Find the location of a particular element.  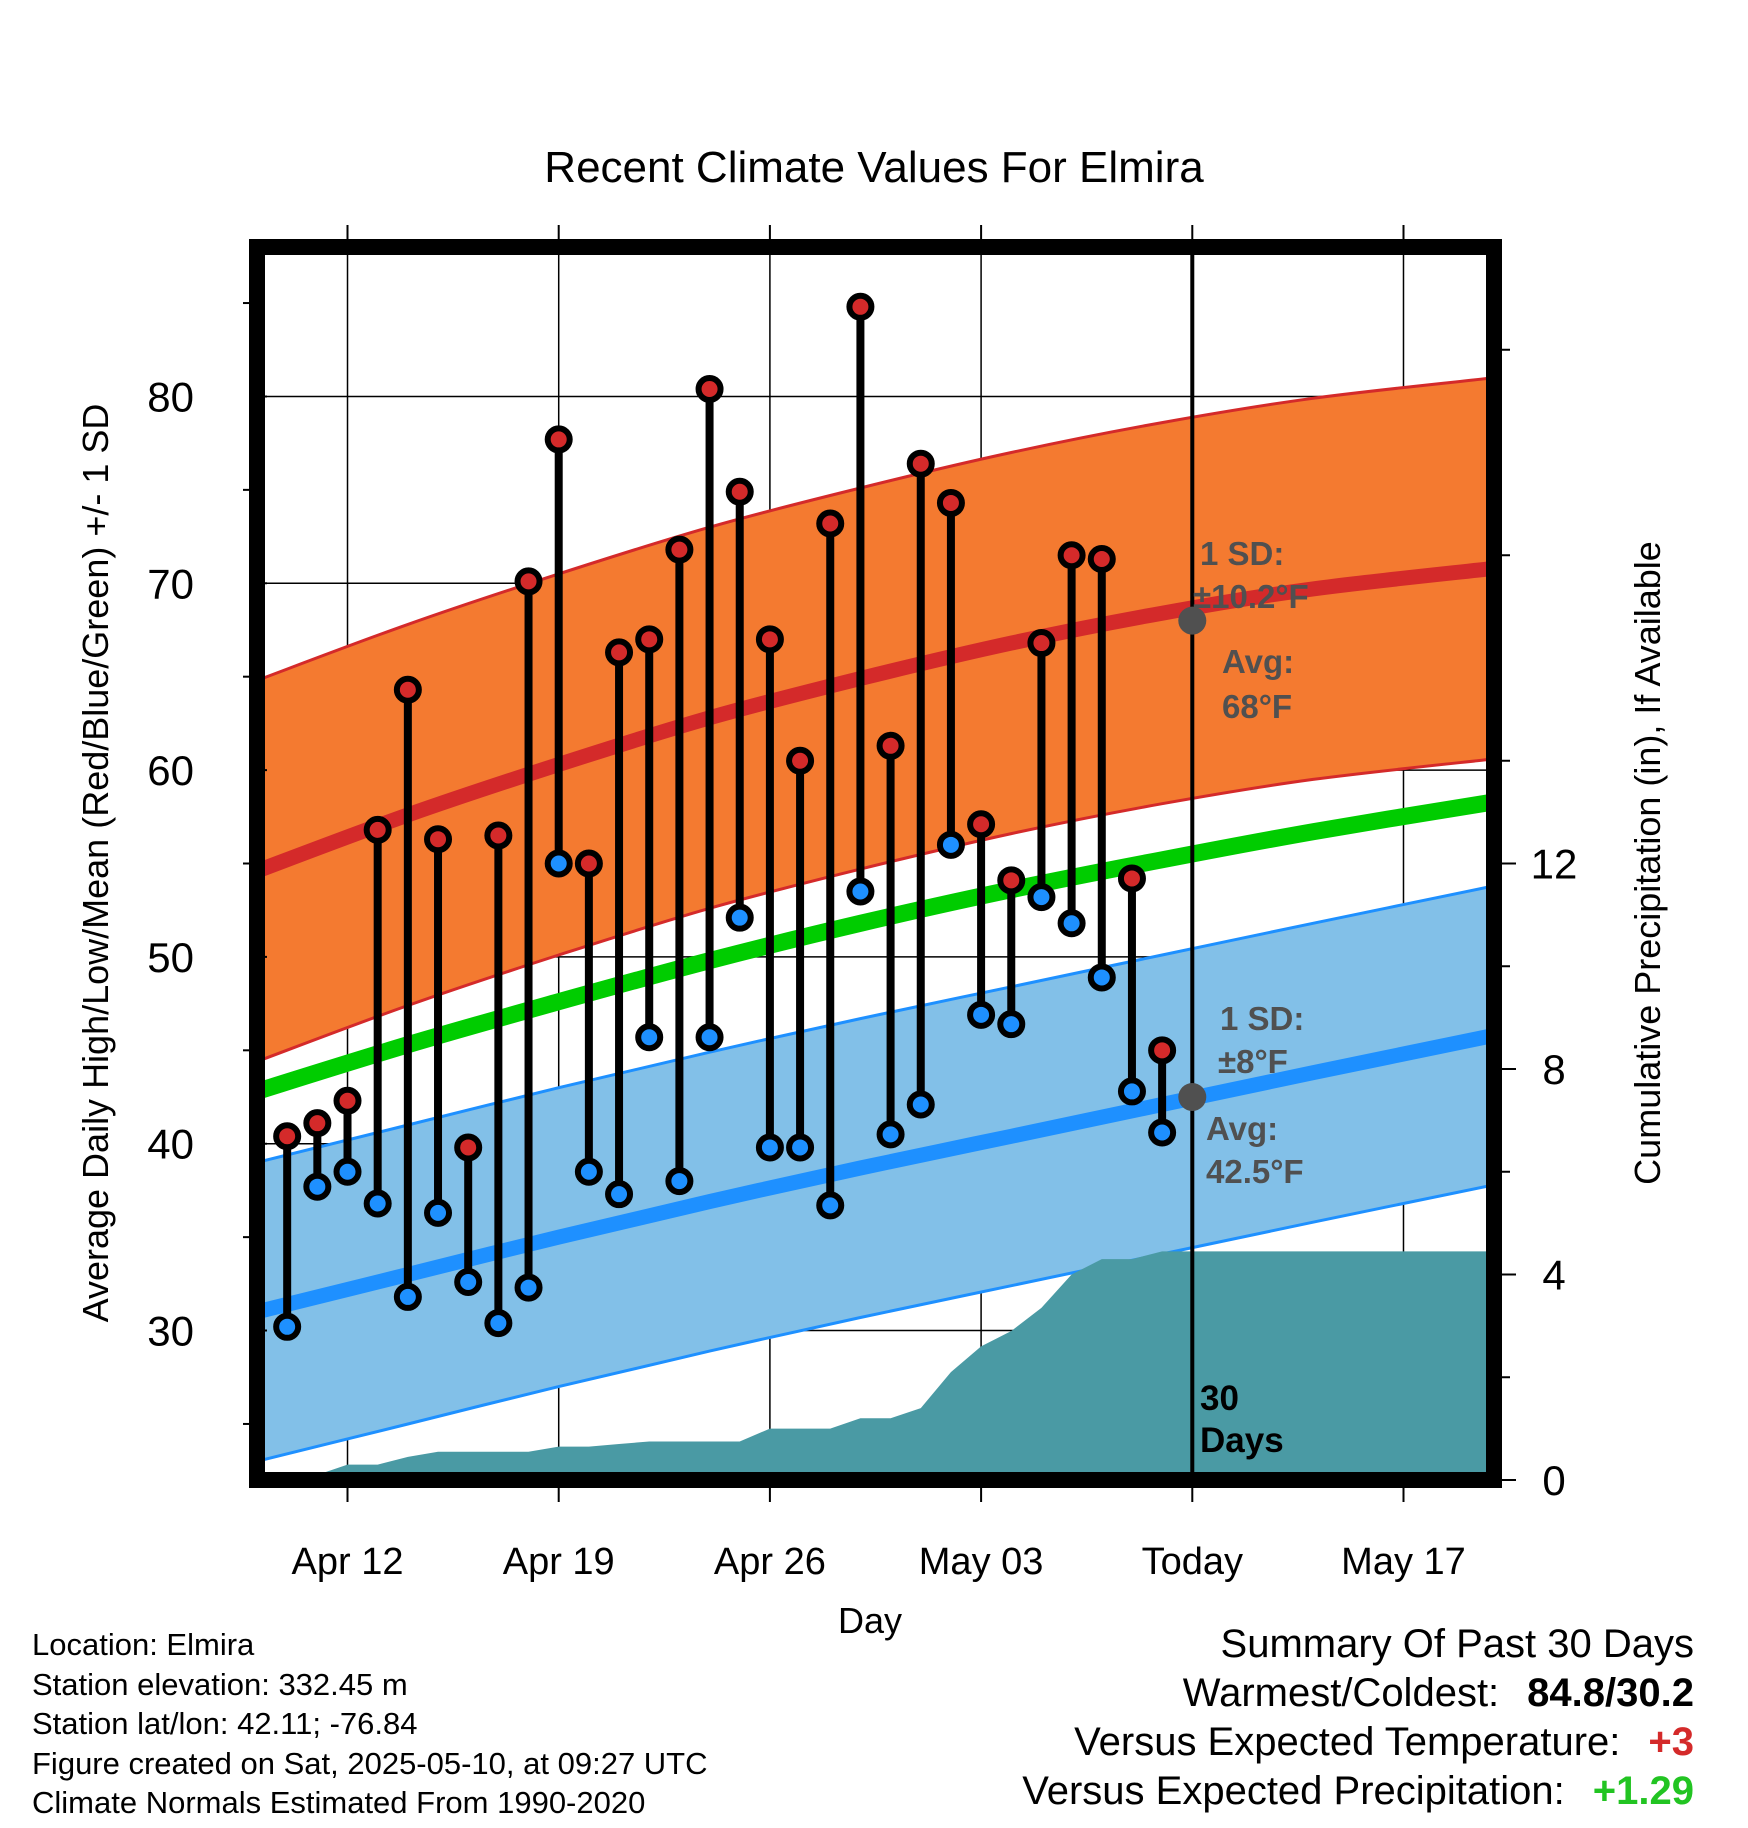

elevation-text: Station elevation: 332.45 m is located at coordinates (220, 1684).